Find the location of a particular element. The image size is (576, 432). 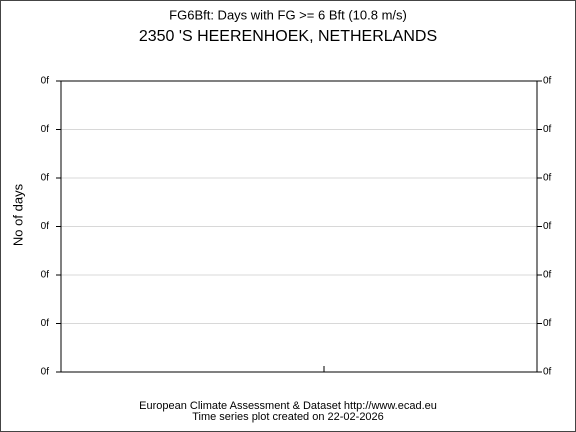

y-axis-label: No of days is located at coordinates (17, 214).